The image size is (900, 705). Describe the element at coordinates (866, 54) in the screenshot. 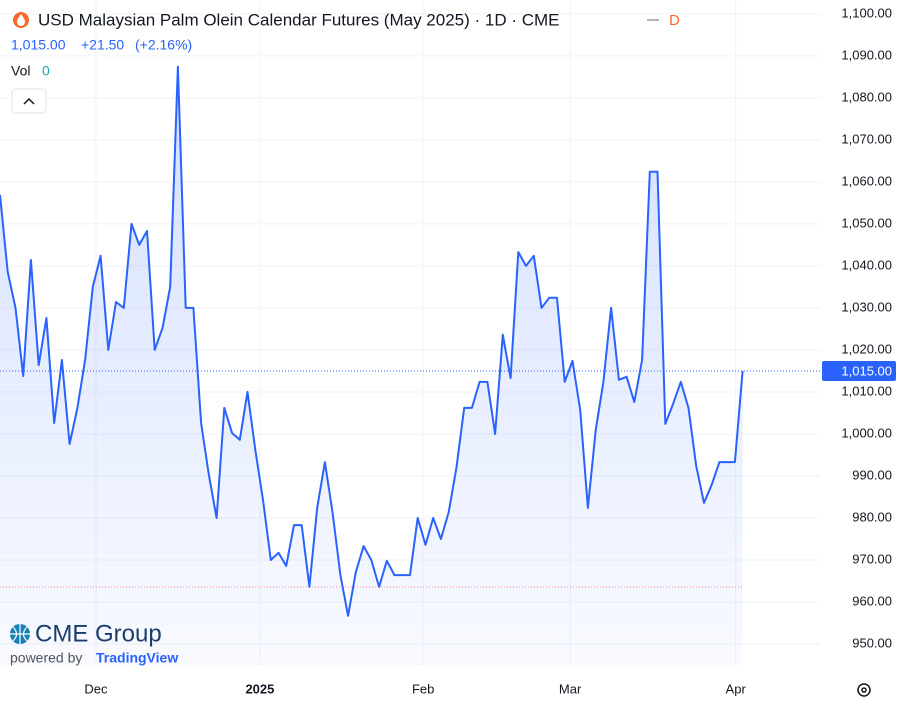

I see `y-tick-label: 1,090.00` at that location.